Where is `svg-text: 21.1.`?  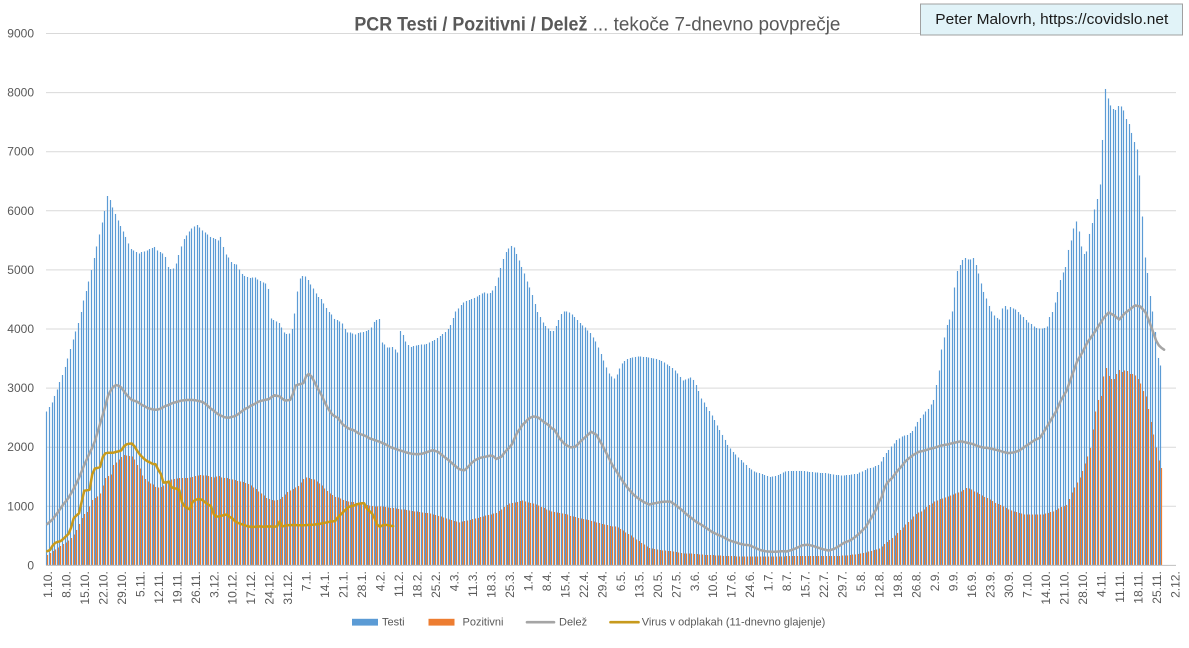 svg-text: 21.1. is located at coordinates (344, 584).